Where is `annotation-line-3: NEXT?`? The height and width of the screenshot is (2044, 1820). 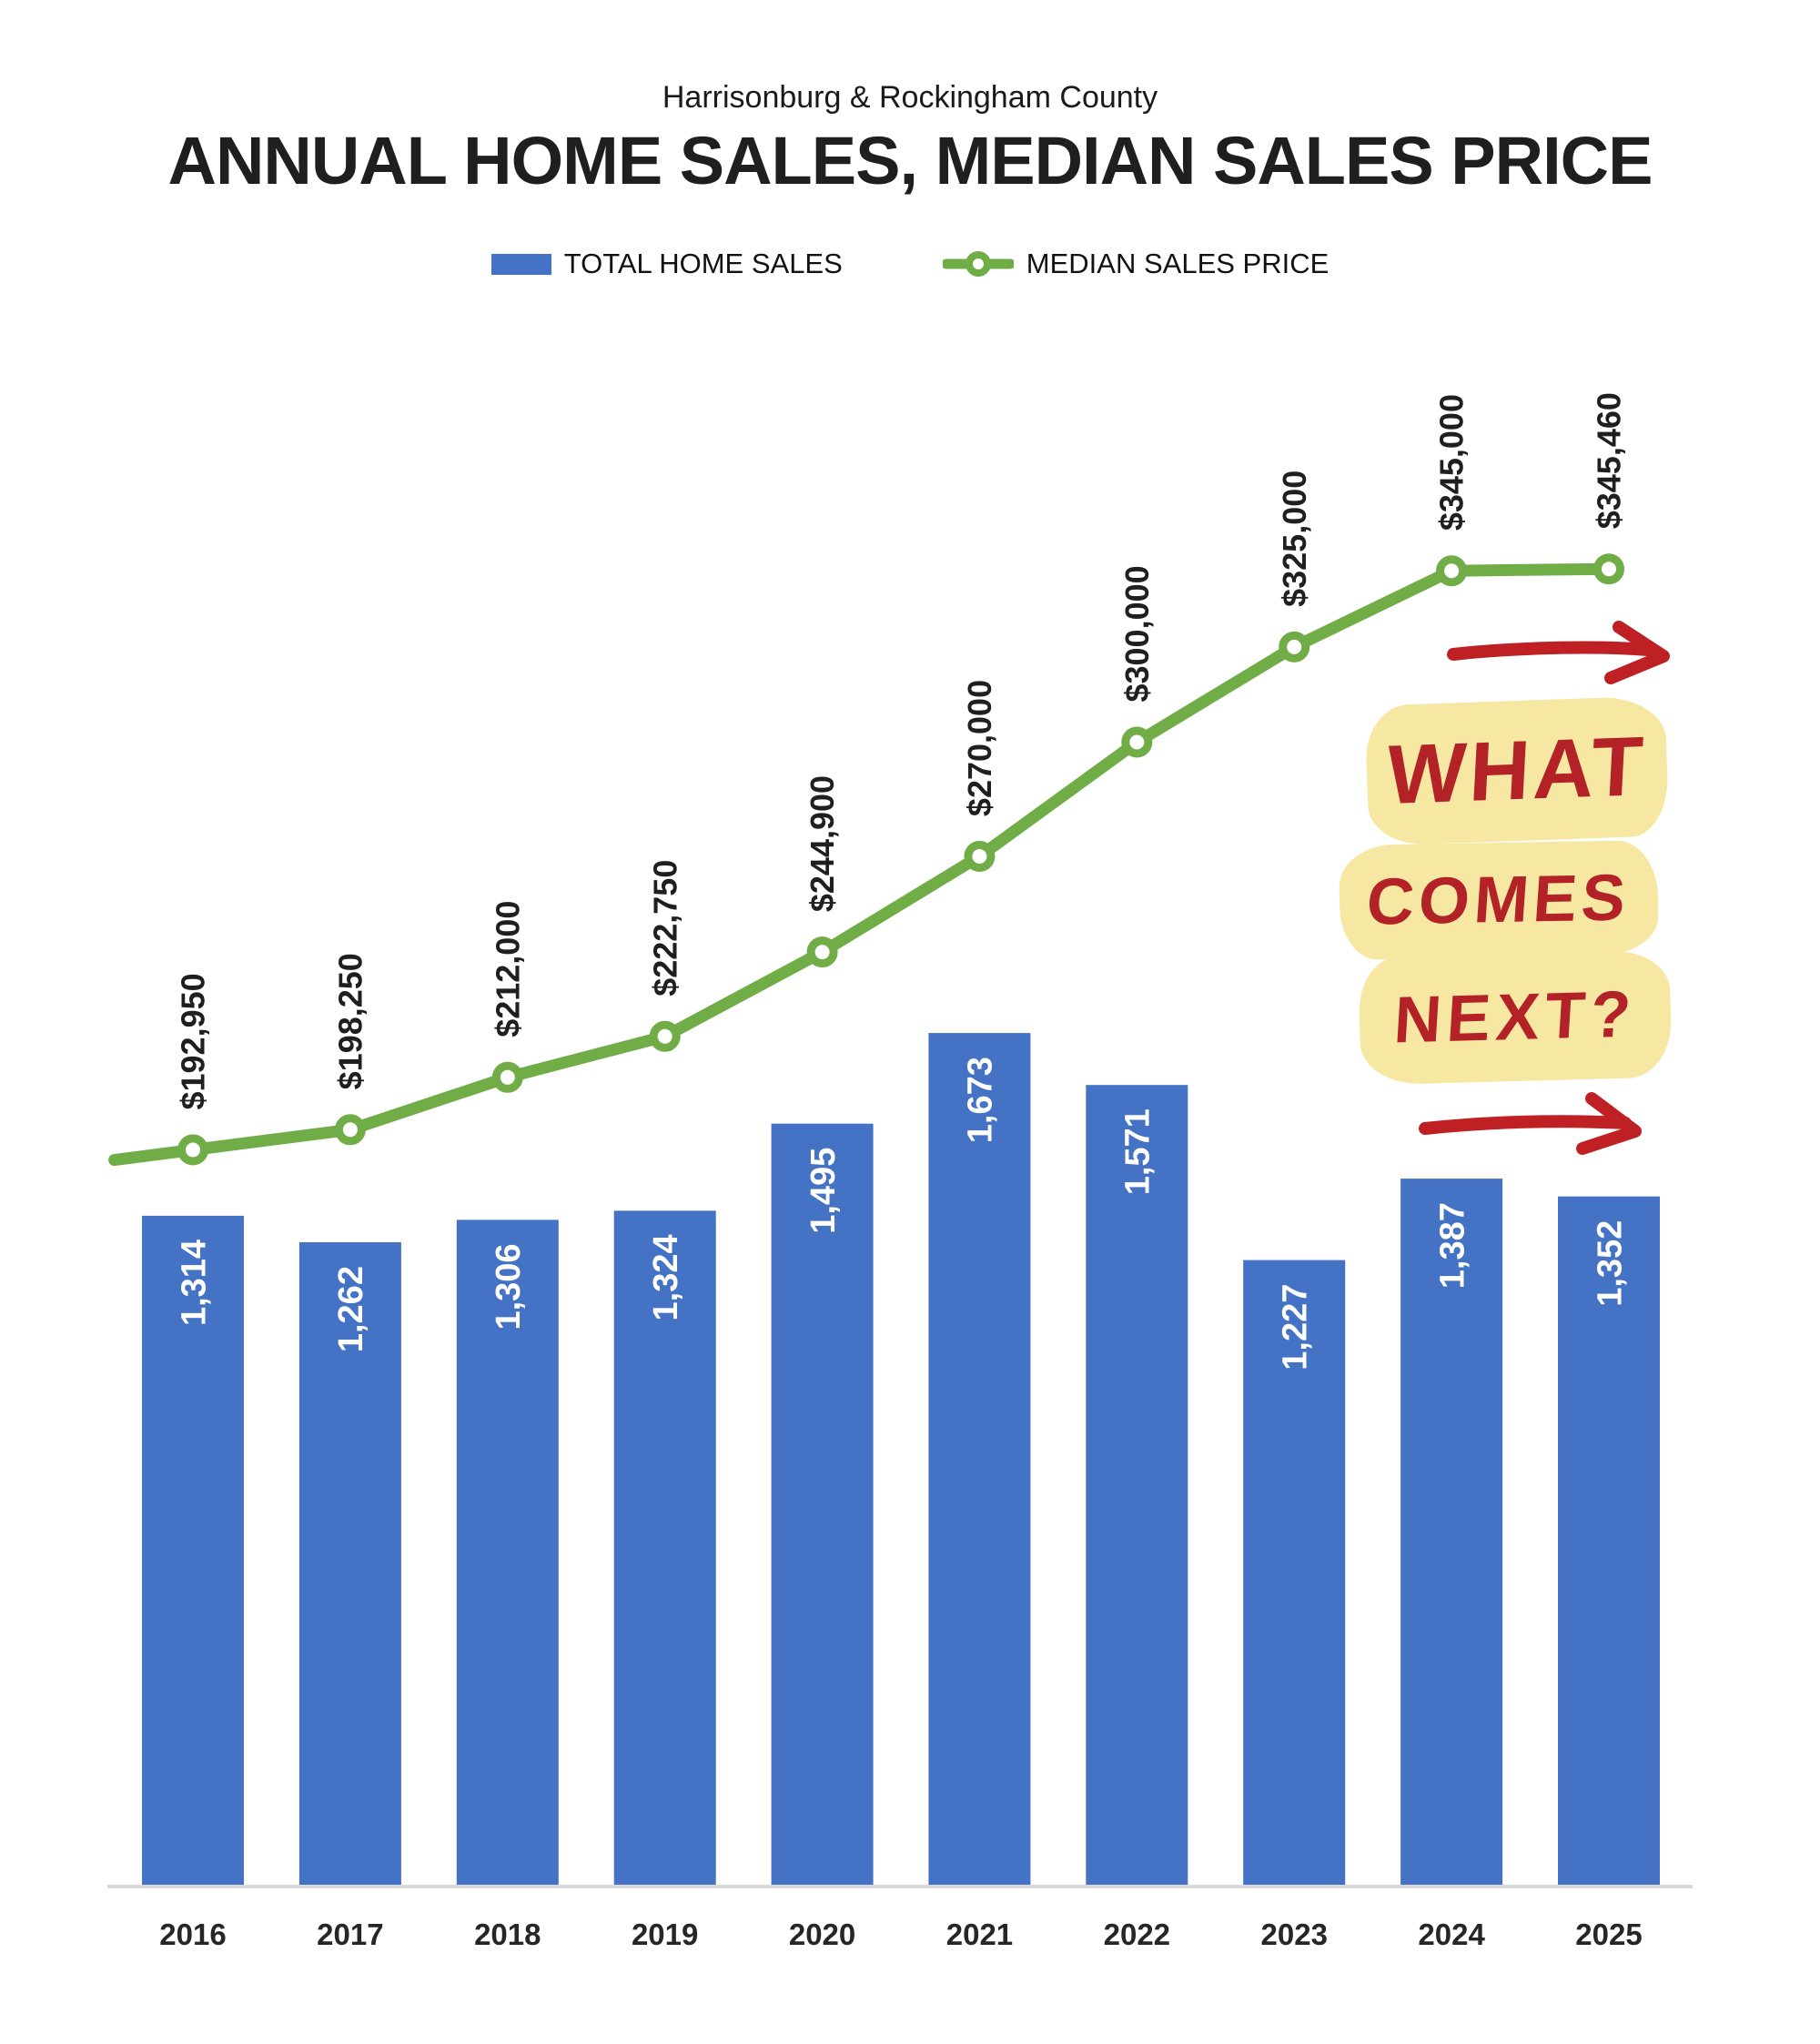
annotation-line-3: NEXT? is located at coordinates (1515, 1017).